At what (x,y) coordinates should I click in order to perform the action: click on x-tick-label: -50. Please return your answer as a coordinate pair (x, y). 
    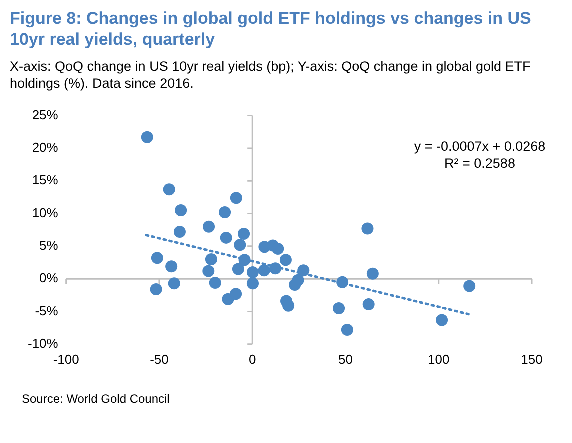
    Looking at the image, I should click on (159, 359).